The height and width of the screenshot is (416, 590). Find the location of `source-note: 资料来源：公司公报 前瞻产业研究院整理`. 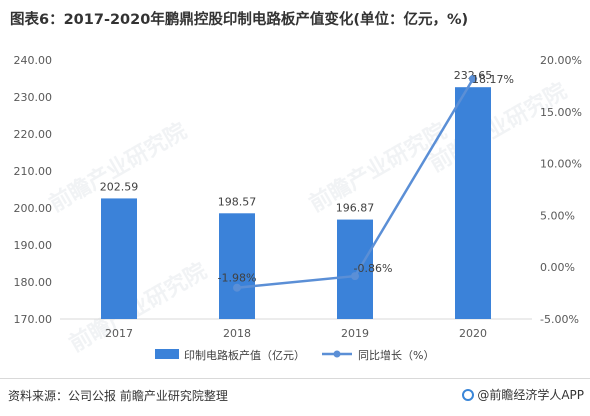

source-note: 资料来源：公司公报 前瞻产业研究院整理 is located at coordinates (118, 396).